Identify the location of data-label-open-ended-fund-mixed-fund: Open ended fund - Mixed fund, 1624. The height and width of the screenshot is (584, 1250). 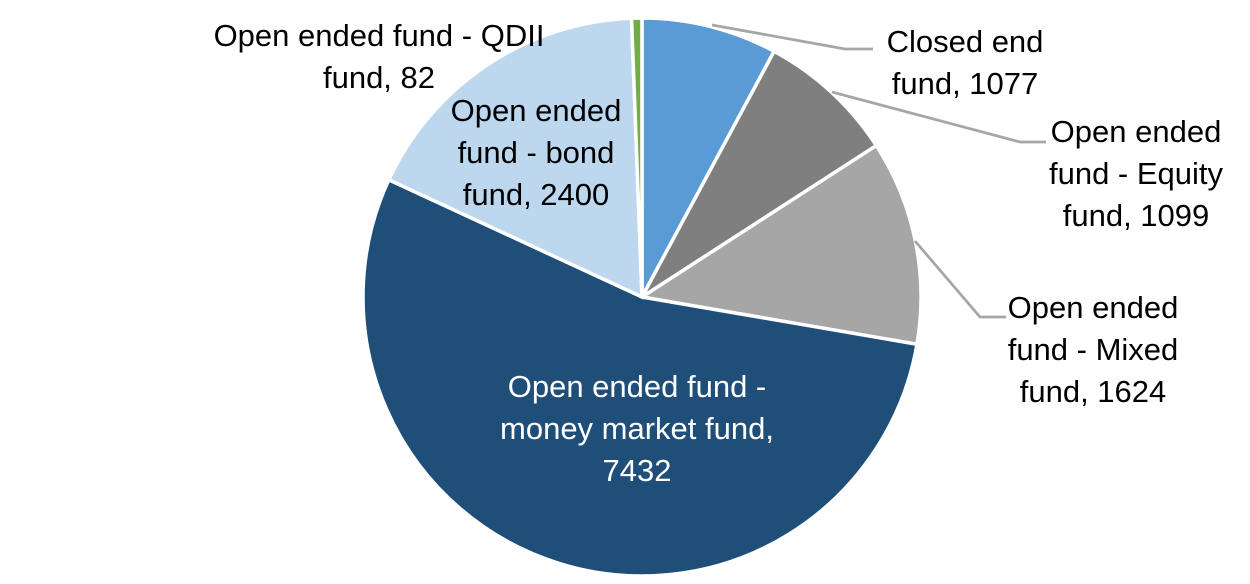
(1093, 349).